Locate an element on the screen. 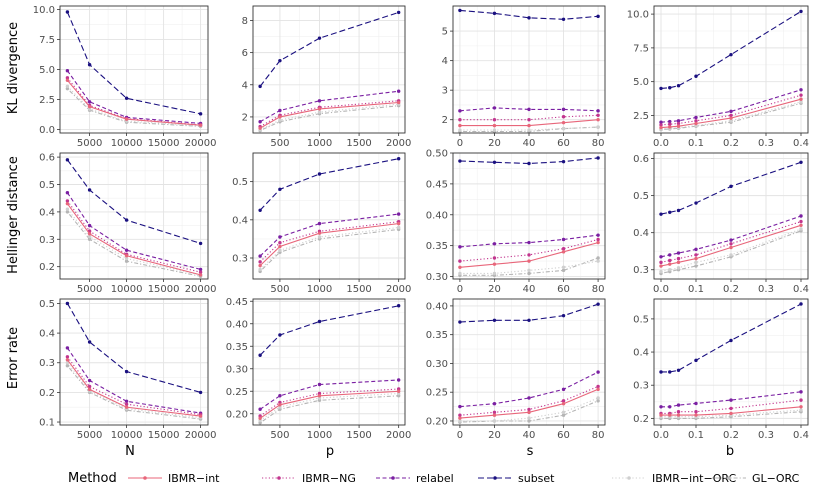 Image resolution: width=830 pixels, height=504 pixels. legend-label: GL−ORC is located at coordinates (776, 478).